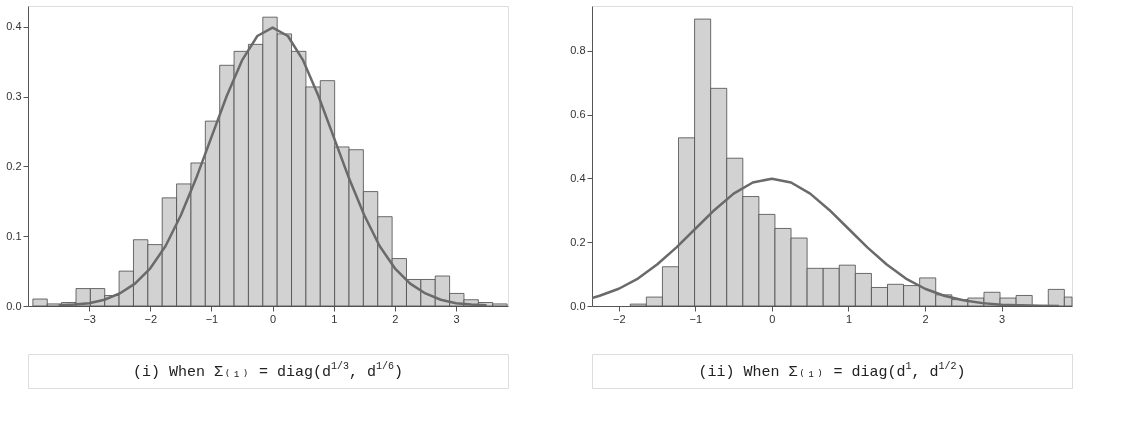 The height and width of the screenshot is (435, 1144). What do you see at coordinates (89, 318) in the screenshot?
I see `x-tick-label: −3` at bounding box center [89, 318].